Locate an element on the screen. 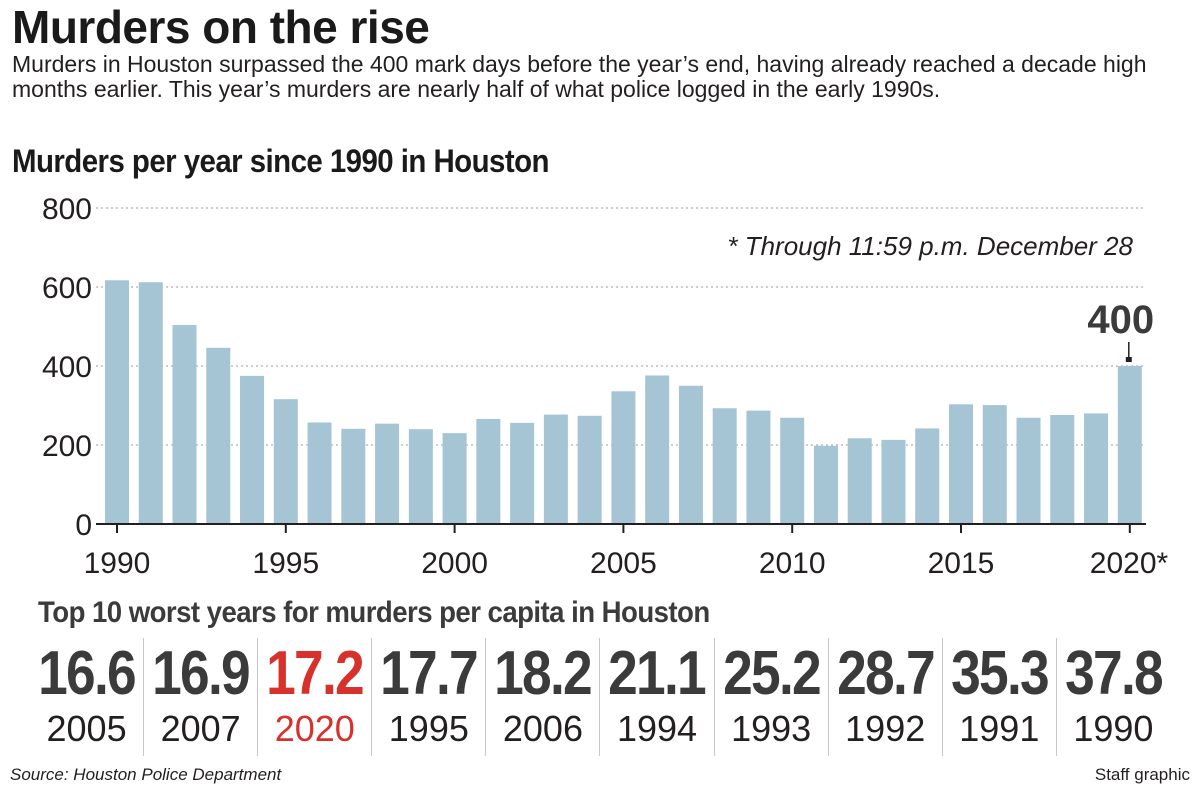 The height and width of the screenshot is (791, 1200). bar-2005 is located at coordinates (623, 457).